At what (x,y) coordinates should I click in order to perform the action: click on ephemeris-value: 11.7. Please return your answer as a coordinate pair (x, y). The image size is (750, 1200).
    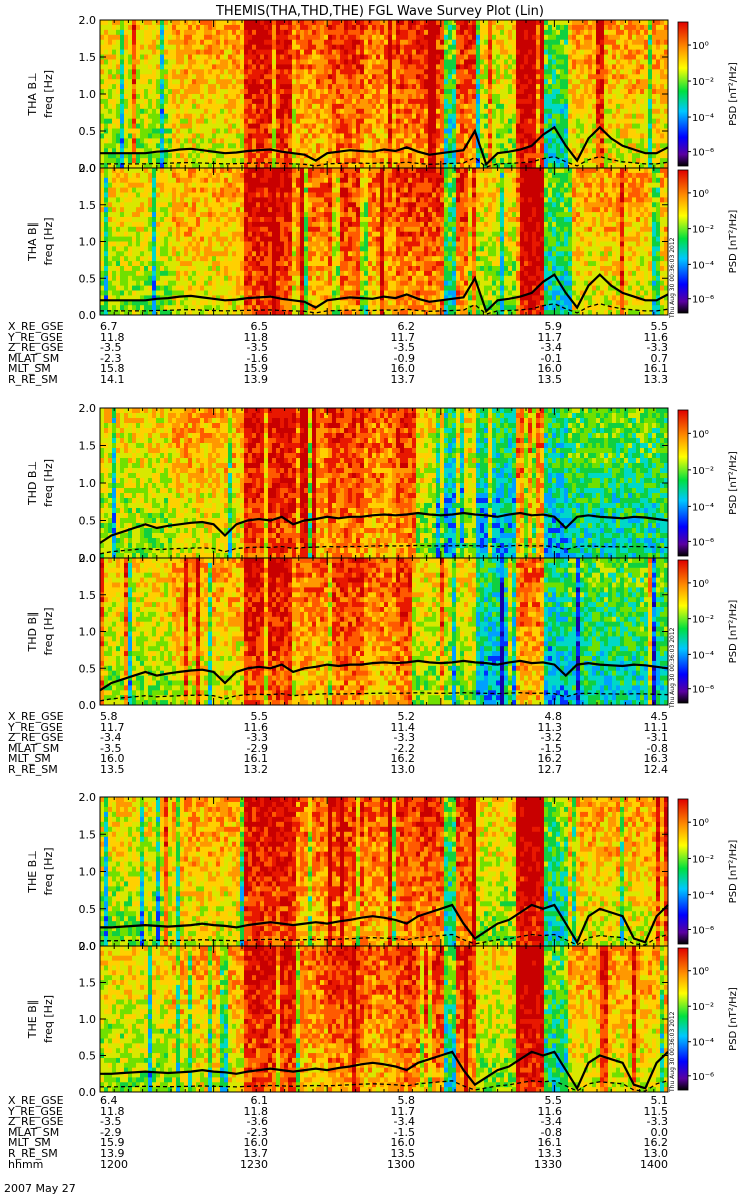
    Looking at the image, I should click on (540, 338).